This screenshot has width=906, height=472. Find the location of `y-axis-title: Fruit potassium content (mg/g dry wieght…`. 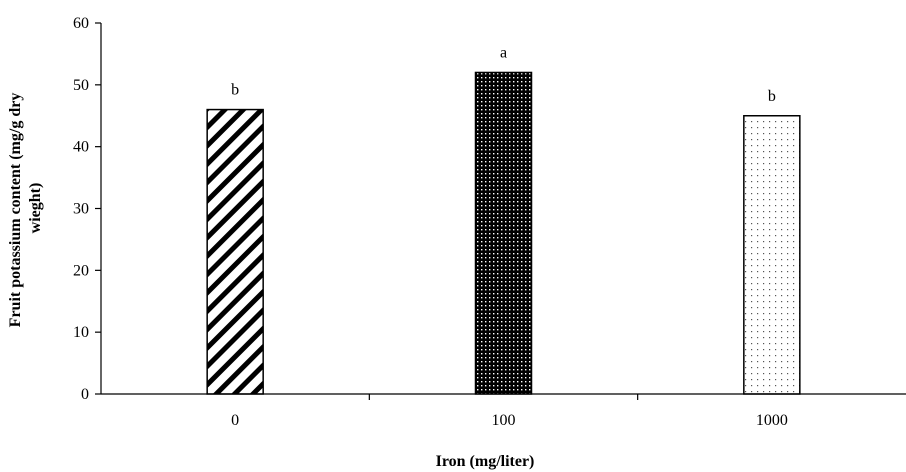

y-axis-title: Fruit potassium content (mg/g dry wieght… is located at coordinates (25, 208).